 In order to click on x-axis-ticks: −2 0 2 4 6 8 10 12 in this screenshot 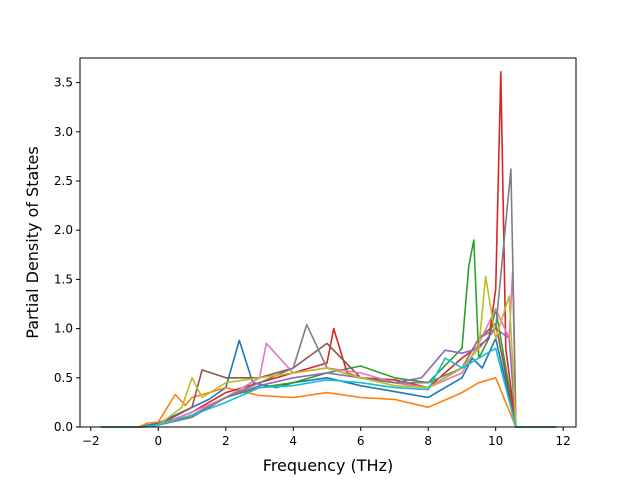, I will do `click(326, 437)`.